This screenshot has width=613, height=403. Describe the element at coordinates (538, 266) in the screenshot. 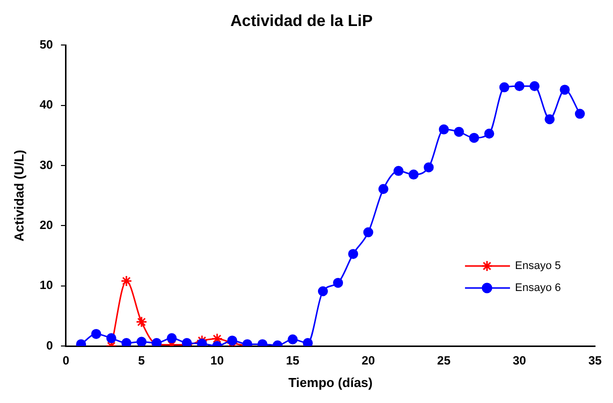

I see `legend-label: Ensayo 5` at that location.